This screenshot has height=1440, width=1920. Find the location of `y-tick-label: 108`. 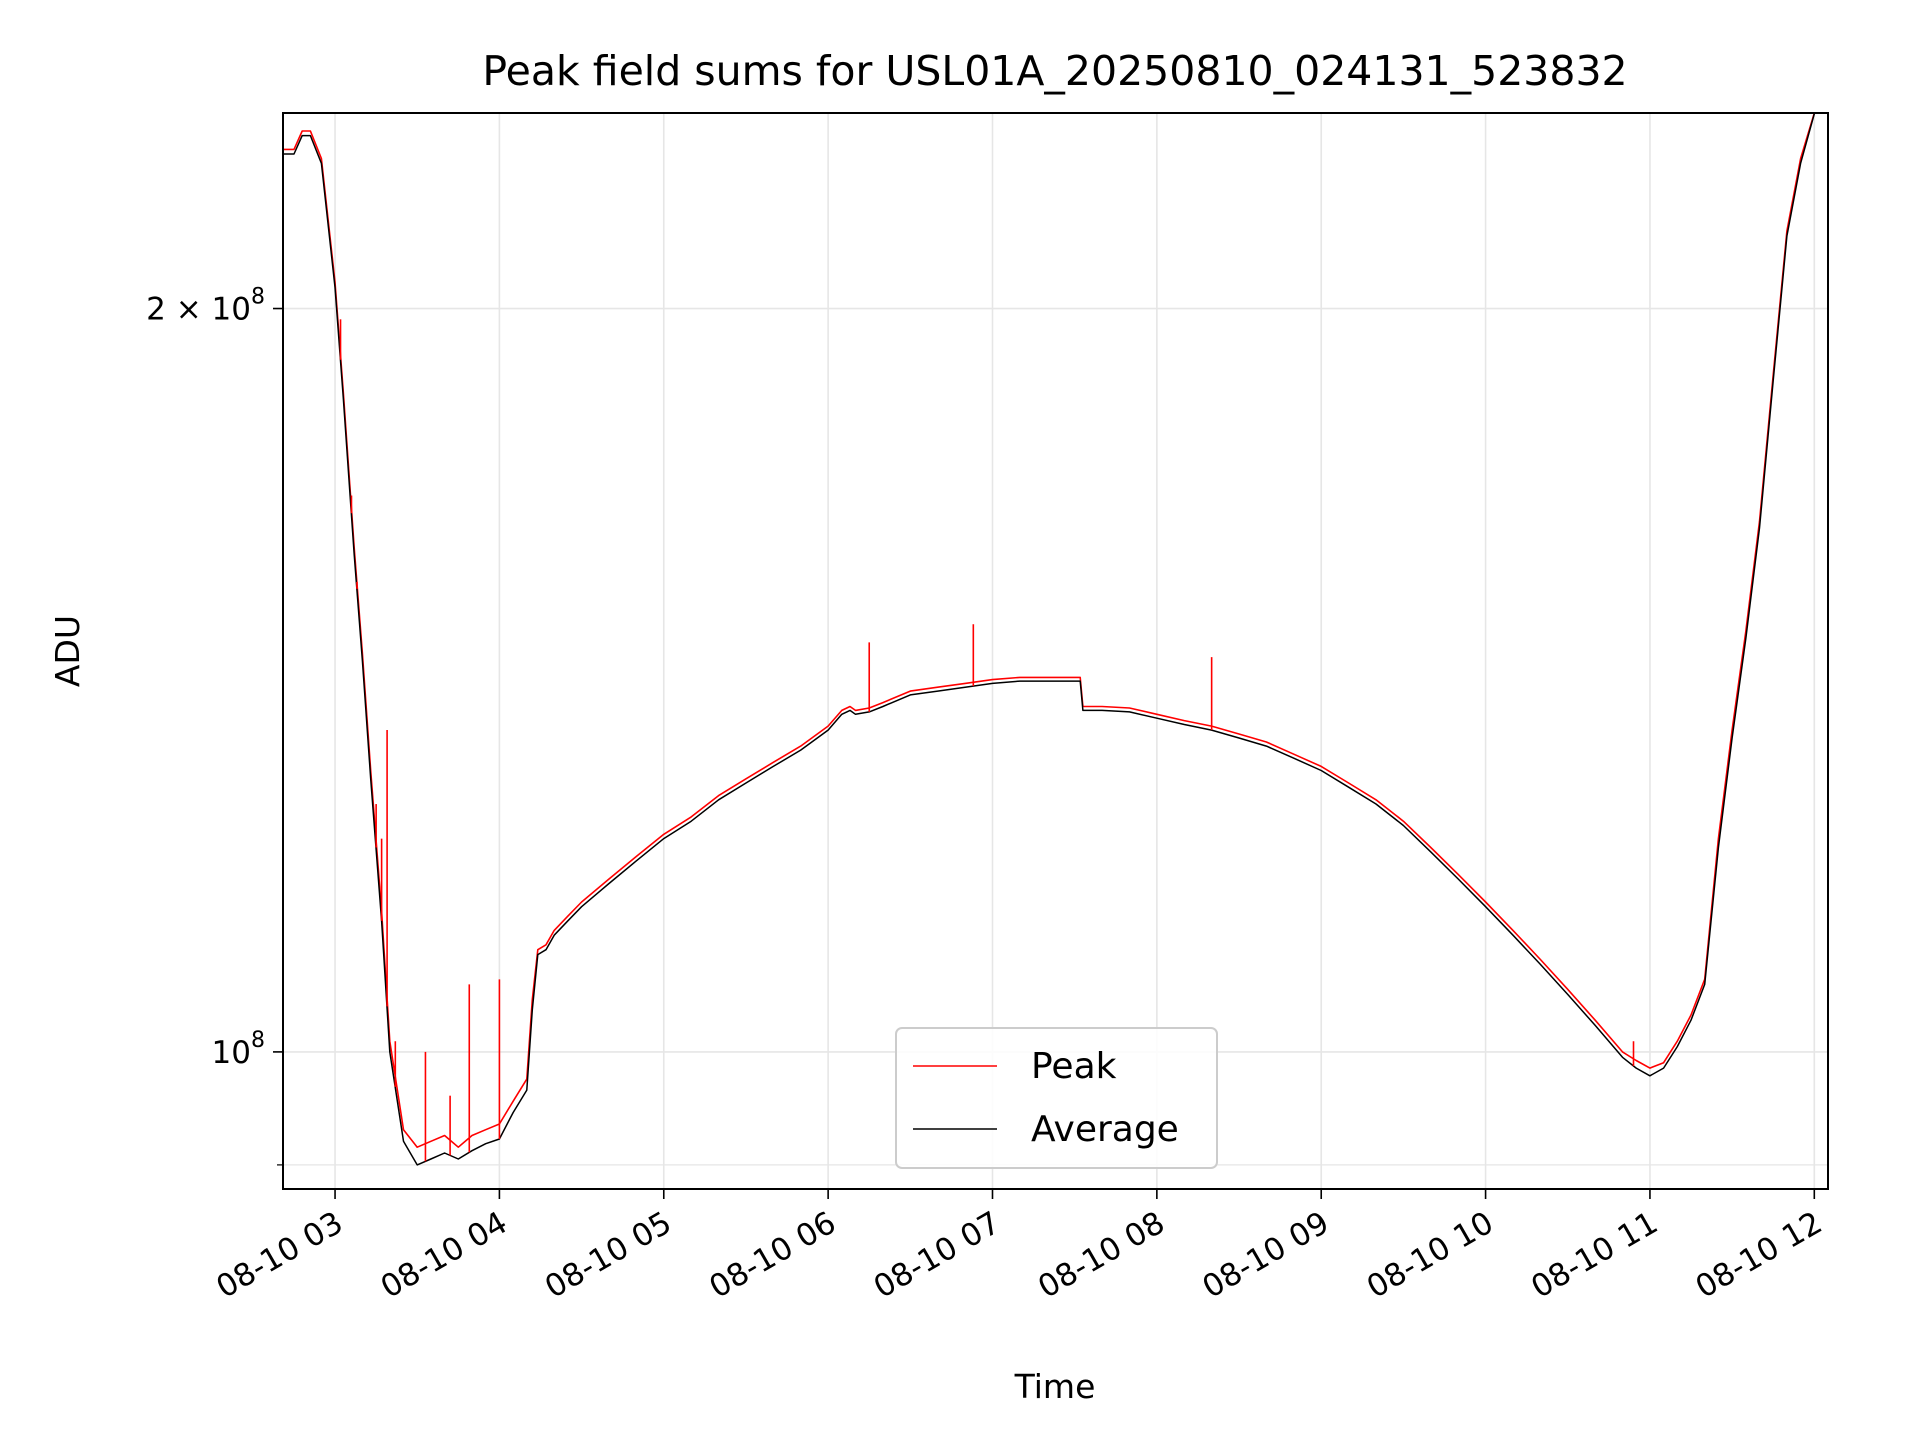

y-tick-label: 108 is located at coordinates (238, 1049).